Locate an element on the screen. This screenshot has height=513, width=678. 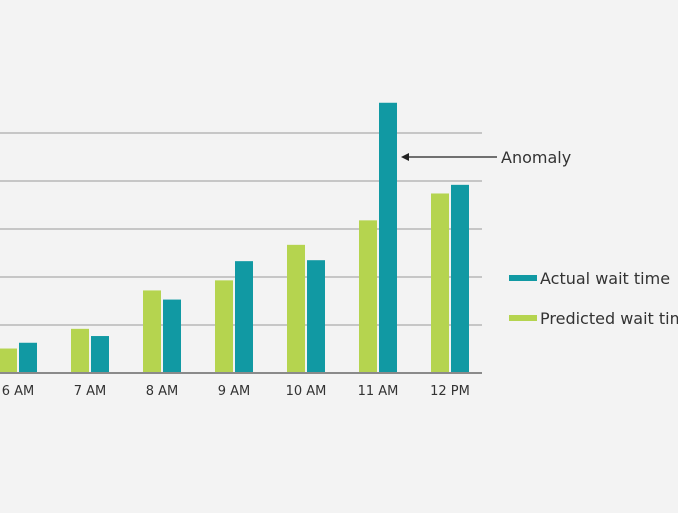
annotation-arrow-head is located at coordinates (405, 157).